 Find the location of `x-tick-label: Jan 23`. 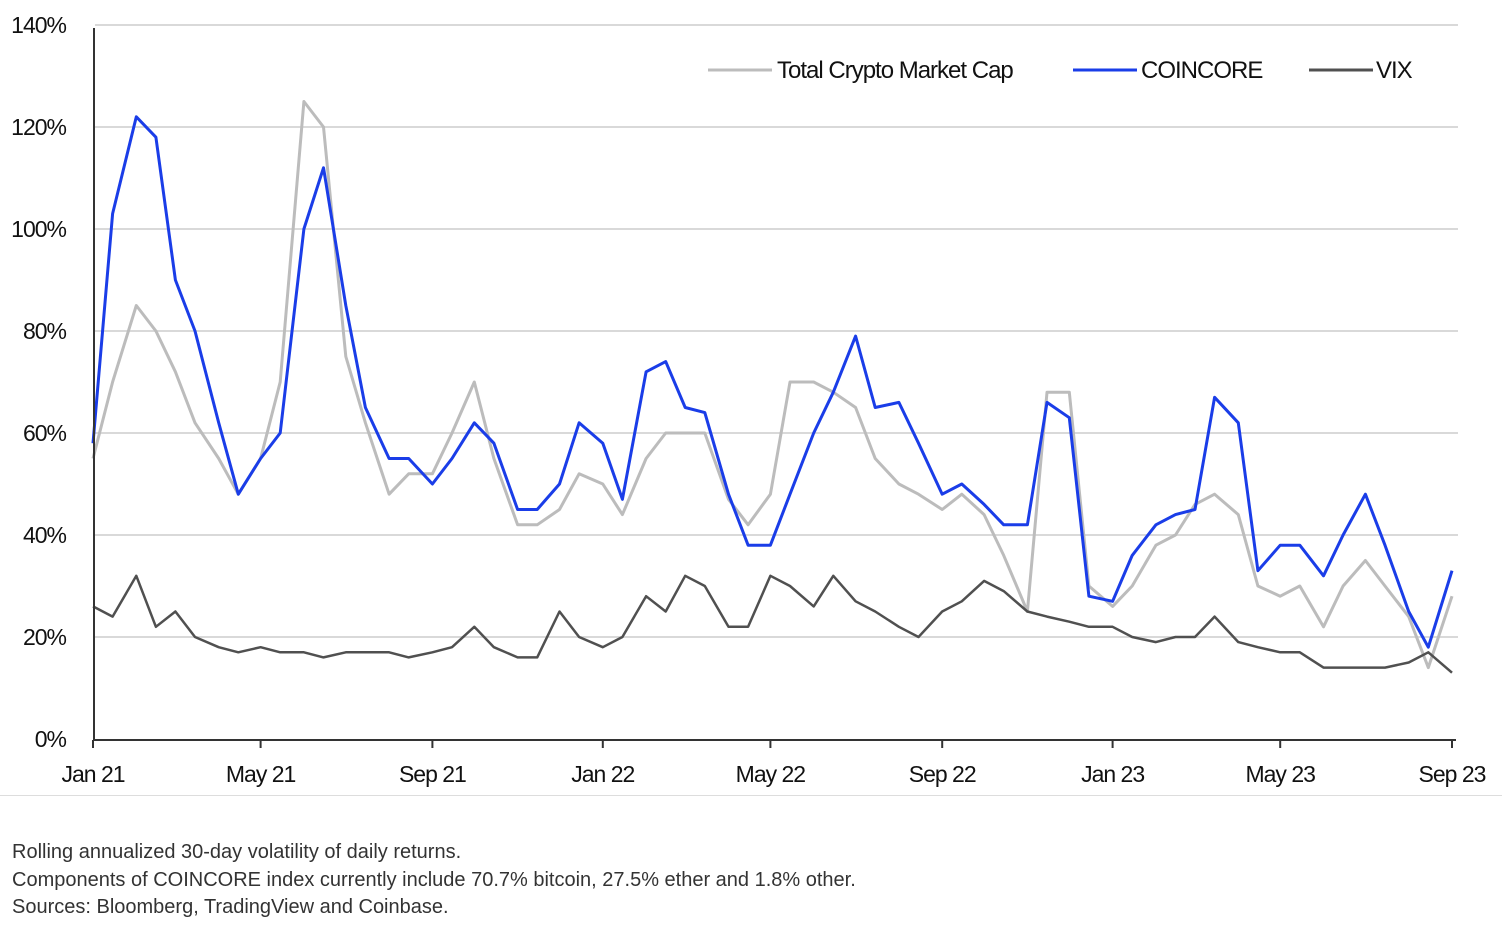

x-tick-label: Jan 23 is located at coordinates (1112, 774).